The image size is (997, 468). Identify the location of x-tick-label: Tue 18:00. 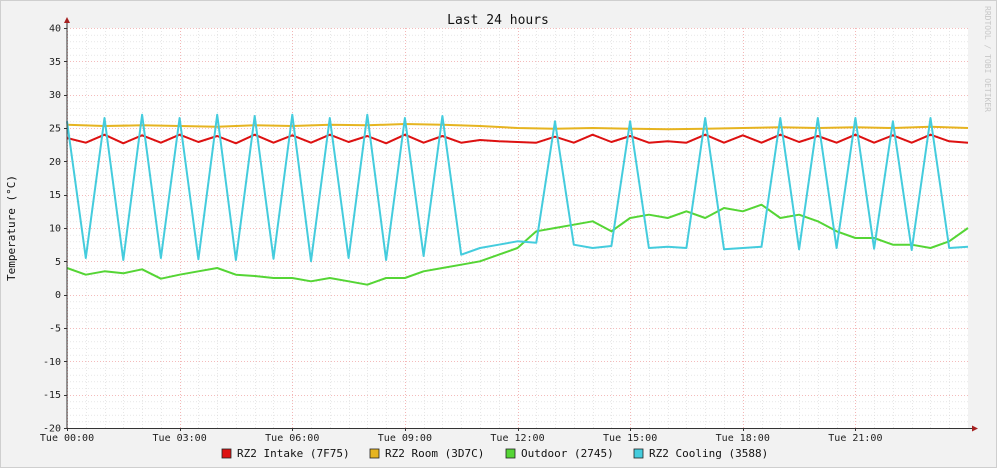
(743, 438).